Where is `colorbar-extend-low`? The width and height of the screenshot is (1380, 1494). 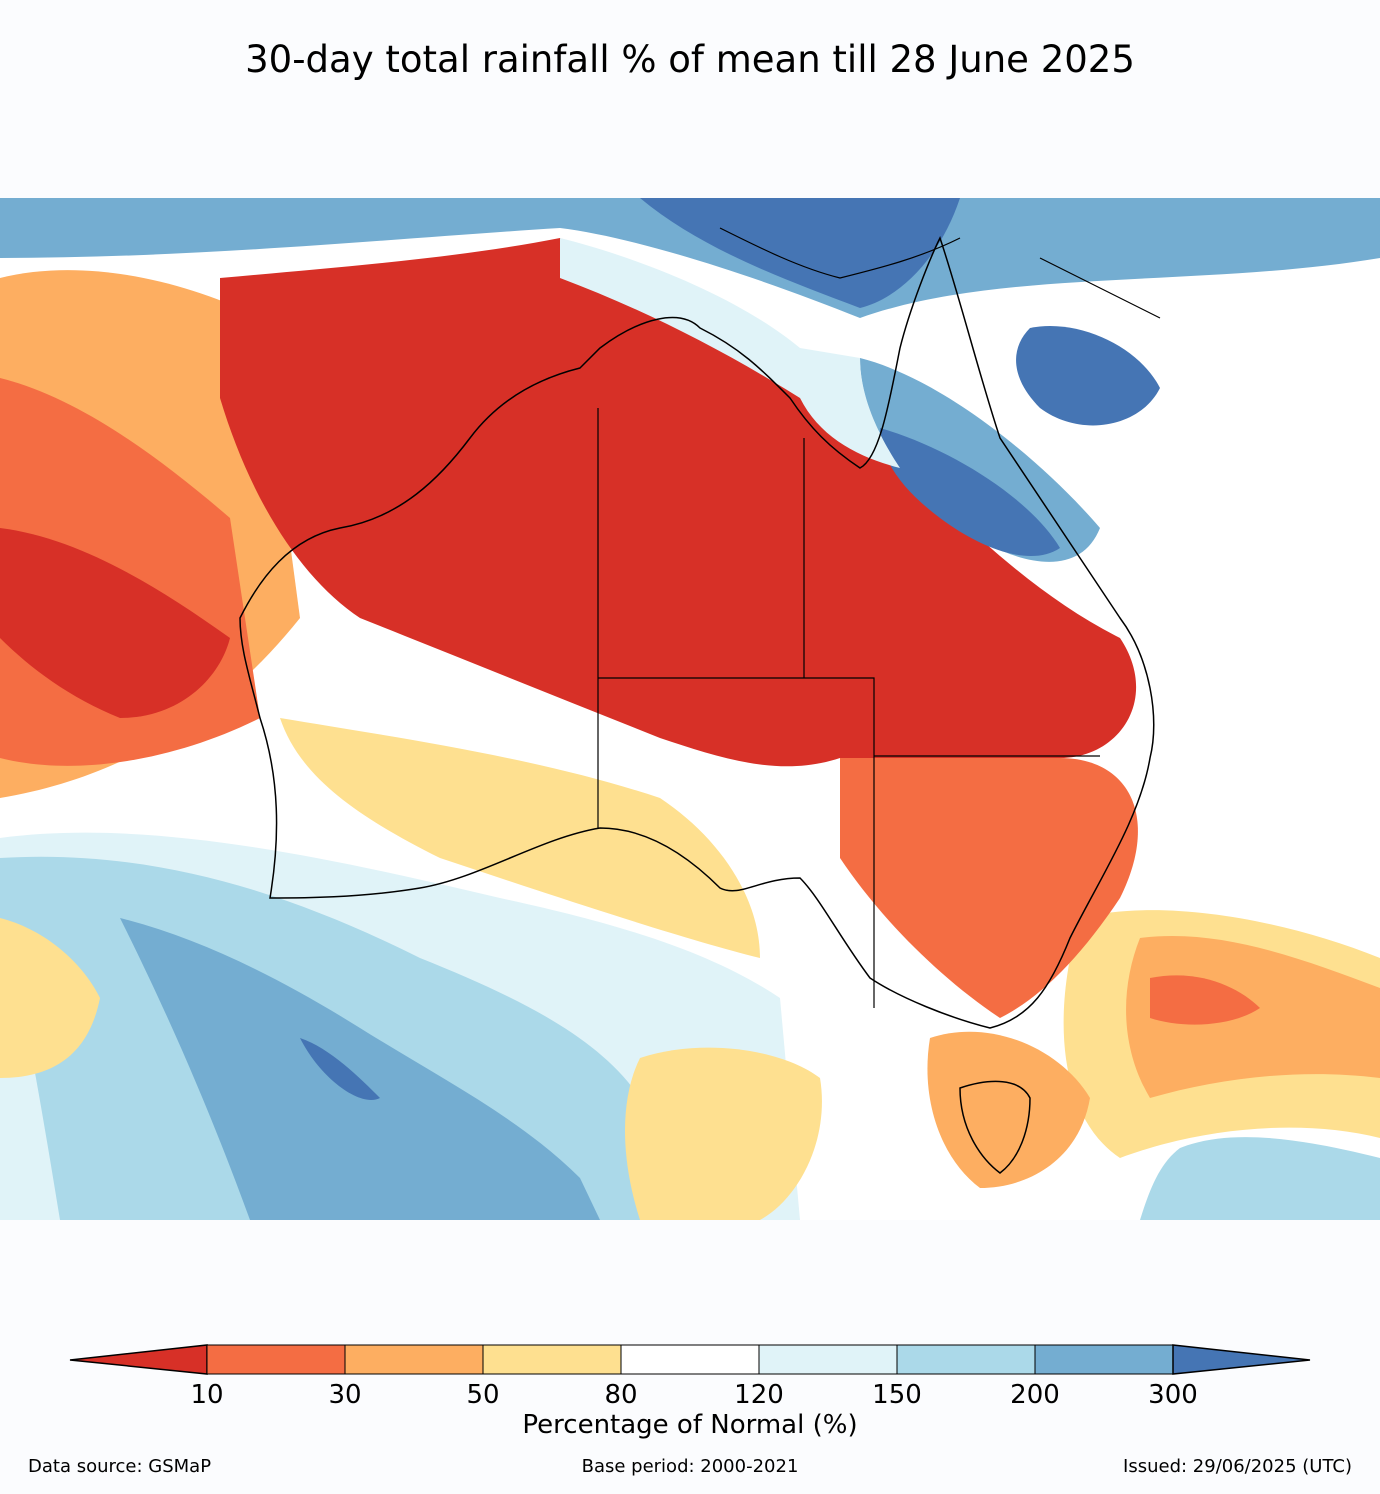 colorbar-extend-low is located at coordinates (138, 1359).